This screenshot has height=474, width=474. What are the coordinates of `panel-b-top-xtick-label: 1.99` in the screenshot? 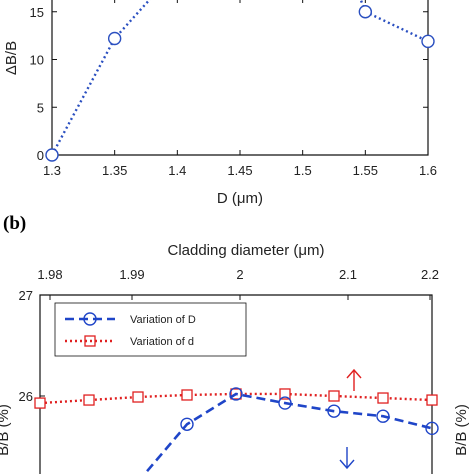 It's located at (131, 274).